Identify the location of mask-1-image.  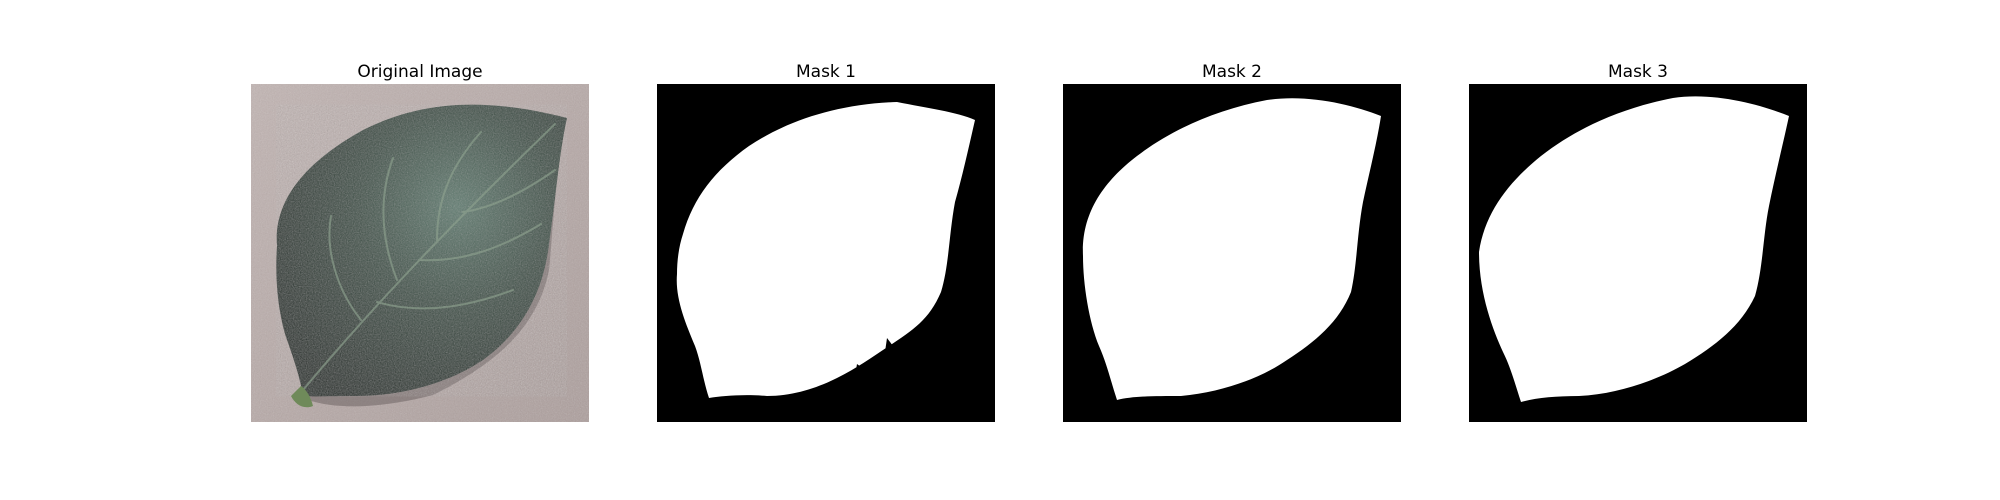
(826, 253).